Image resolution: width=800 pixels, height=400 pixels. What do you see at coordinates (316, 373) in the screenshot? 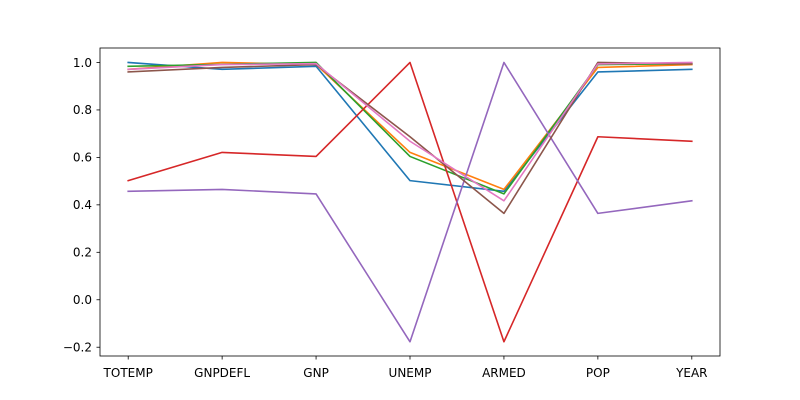
I see `x-tick-label: GNP` at bounding box center [316, 373].